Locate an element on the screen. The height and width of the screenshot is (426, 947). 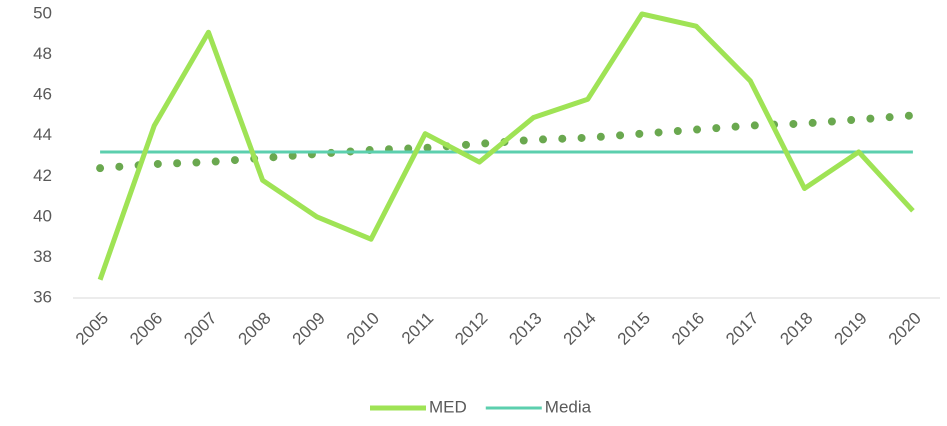
x-tick-label: 2015 is located at coordinates (634, 329).